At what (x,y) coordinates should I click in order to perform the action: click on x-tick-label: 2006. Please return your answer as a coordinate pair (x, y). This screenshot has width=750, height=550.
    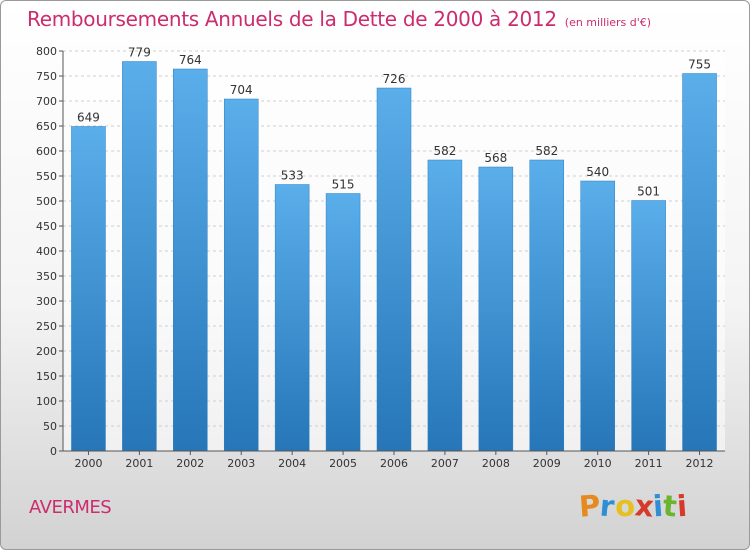
    Looking at the image, I should click on (394, 463).